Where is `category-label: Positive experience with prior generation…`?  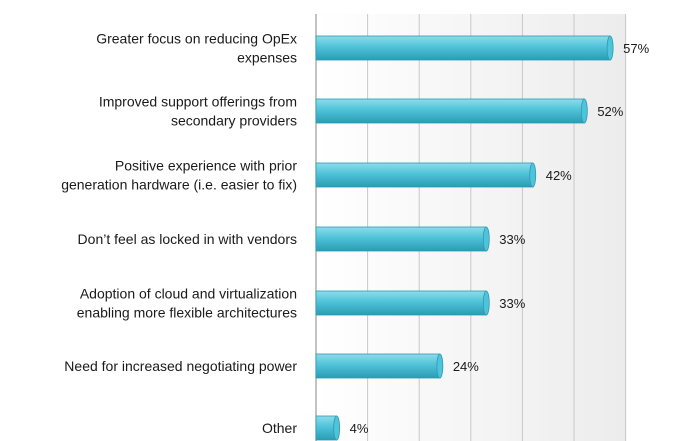
category-label: Positive experience with prior generation… is located at coordinates (179, 175).